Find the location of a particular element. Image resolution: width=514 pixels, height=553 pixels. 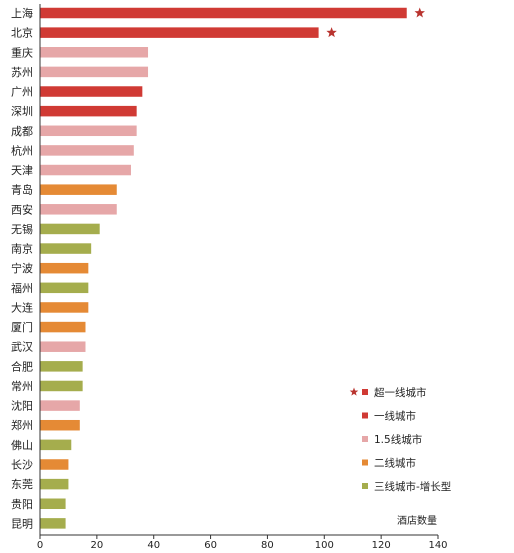

category-label: 上海 is located at coordinates (22, 13).